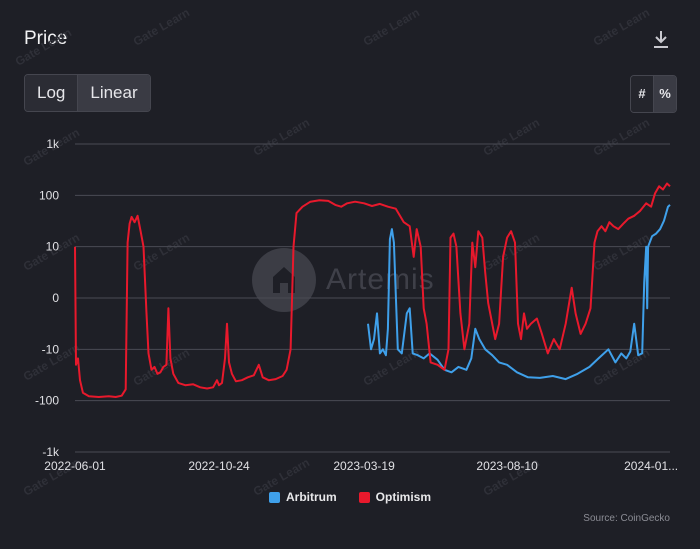 This screenshot has height=549, width=700. I want to click on x-tick-label: 2022-06-01, so click(75, 466).